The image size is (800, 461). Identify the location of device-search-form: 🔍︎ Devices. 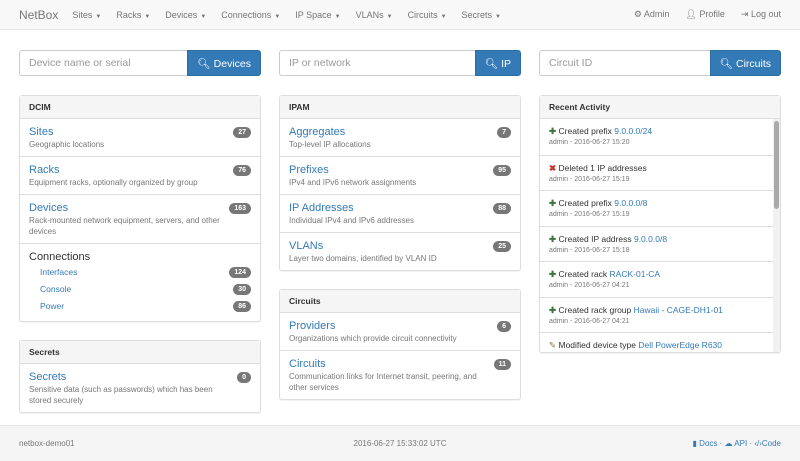
(140, 63).